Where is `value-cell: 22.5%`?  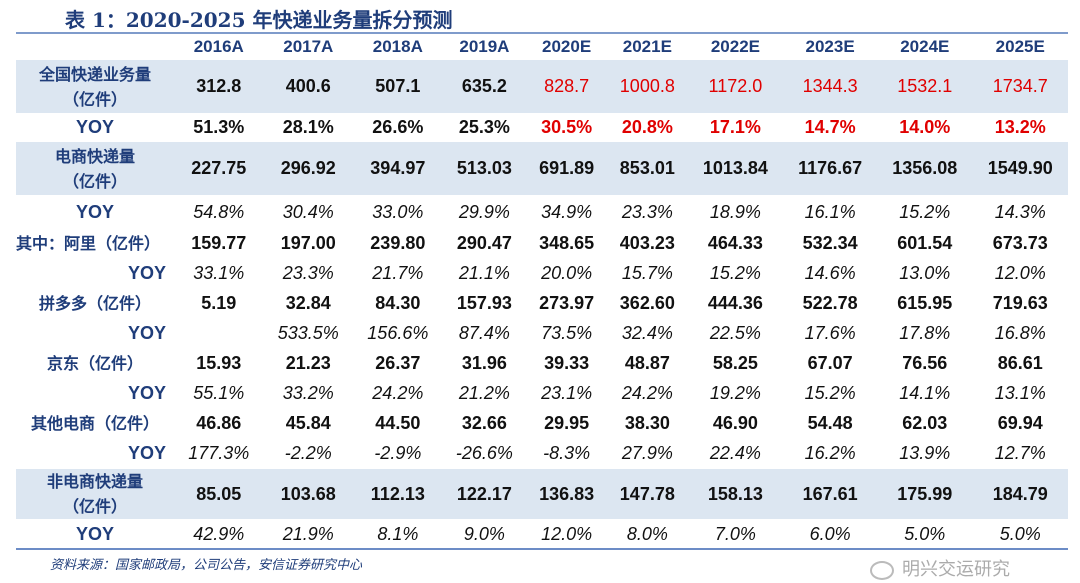 value-cell: 22.5% is located at coordinates (735, 333).